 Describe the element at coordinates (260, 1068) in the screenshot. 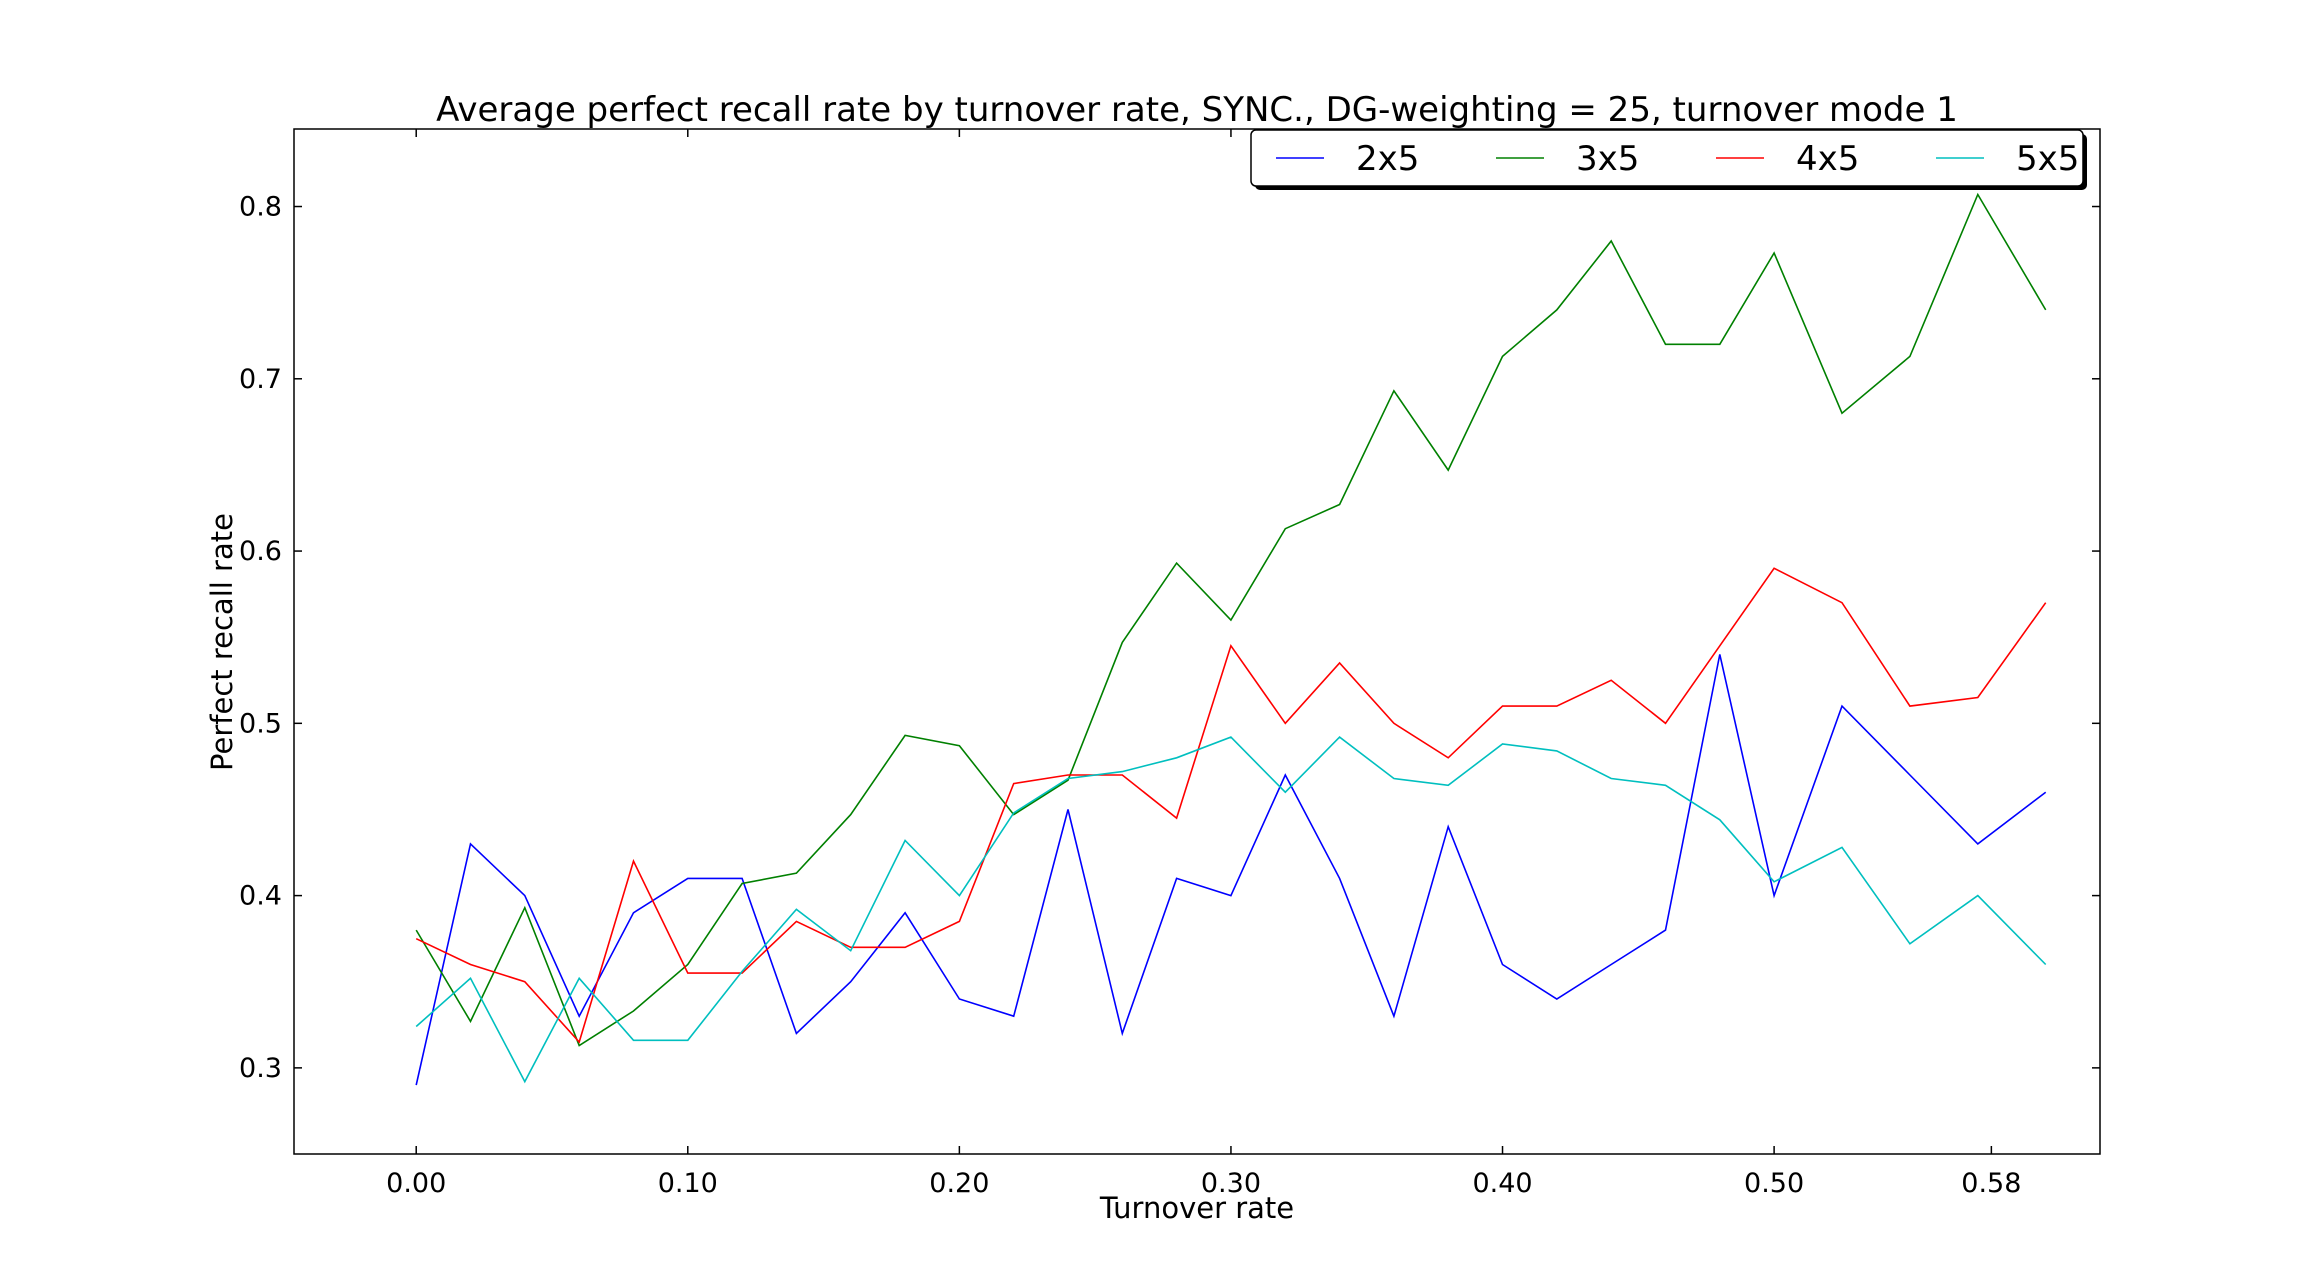

I see `y-tick-label: 0.3` at that location.